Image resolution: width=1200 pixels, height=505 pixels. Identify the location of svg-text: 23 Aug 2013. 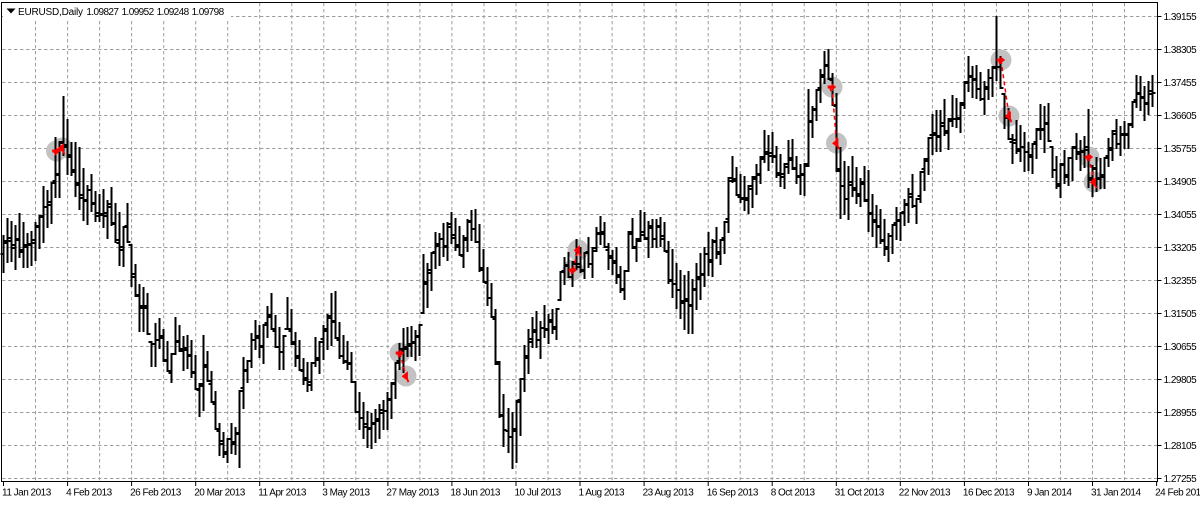
(669, 493).